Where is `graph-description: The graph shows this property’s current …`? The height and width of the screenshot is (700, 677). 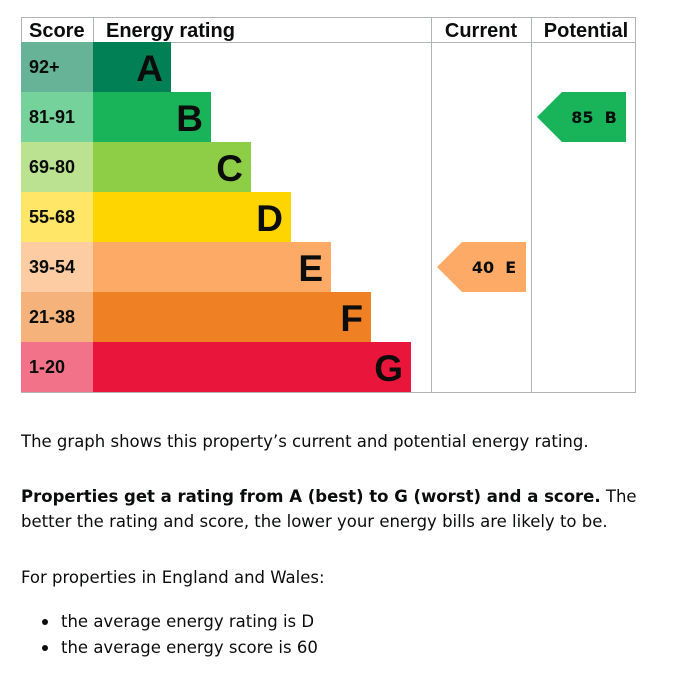
graph-description: The graph shows this property’s current … is located at coordinates (305, 441).